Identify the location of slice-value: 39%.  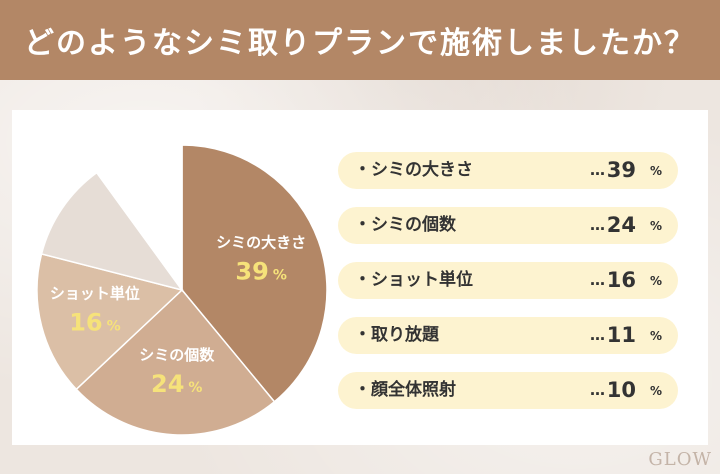
(260, 272).